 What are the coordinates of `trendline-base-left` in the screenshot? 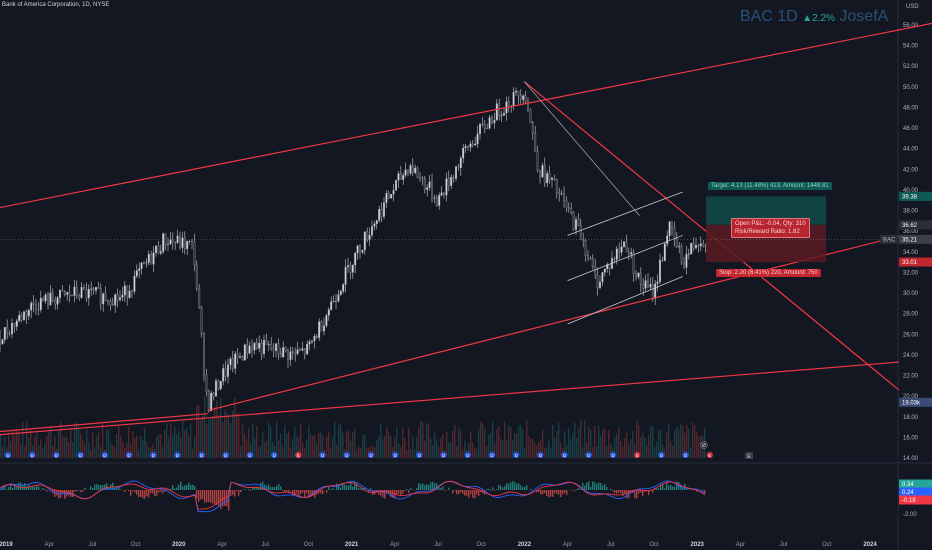 It's located at (104, 423).